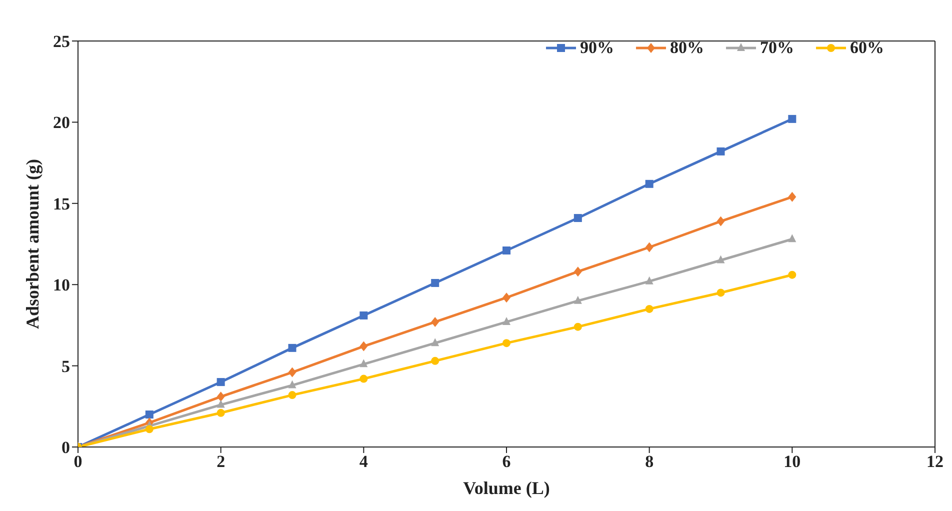  I want to click on y-tick-label: 25, so click(61, 42).